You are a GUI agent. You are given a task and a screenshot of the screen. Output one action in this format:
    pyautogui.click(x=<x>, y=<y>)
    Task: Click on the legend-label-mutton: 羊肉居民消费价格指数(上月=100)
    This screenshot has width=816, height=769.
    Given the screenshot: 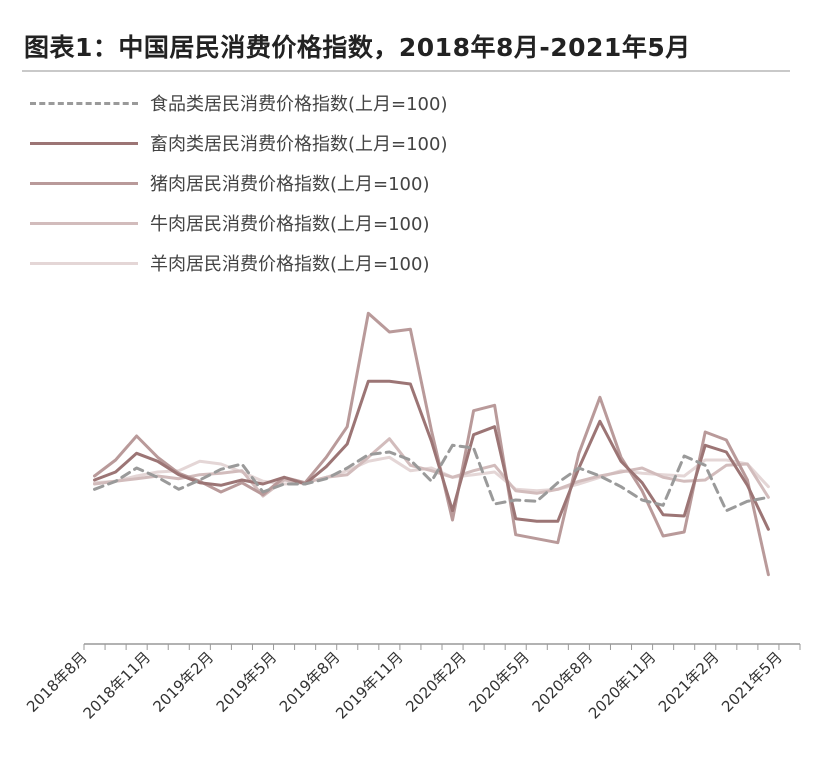 What is the action you would take?
    pyautogui.click(x=290, y=264)
    